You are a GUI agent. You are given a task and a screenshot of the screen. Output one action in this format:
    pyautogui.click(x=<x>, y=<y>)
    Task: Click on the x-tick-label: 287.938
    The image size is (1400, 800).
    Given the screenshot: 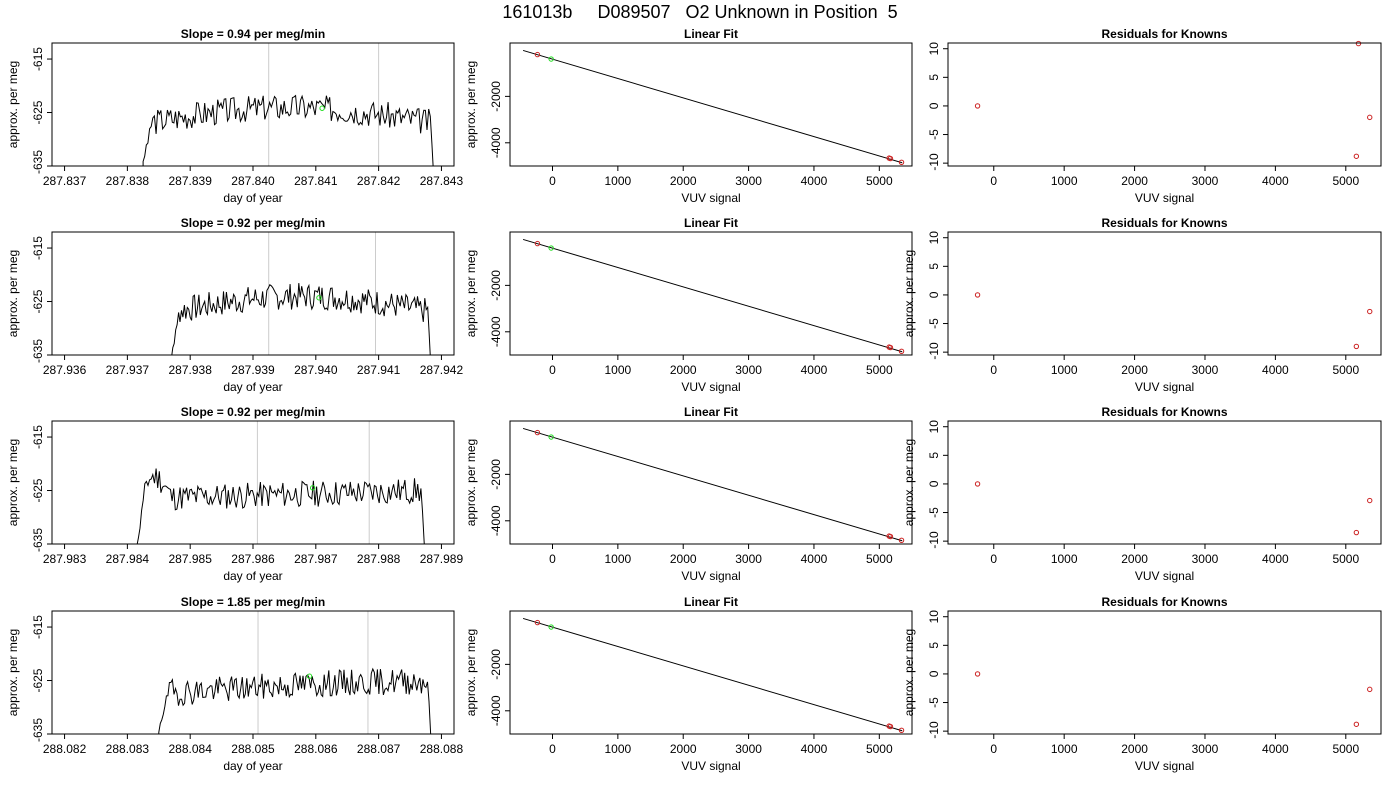 What is the action you would take?
    pyautogui.click(x=190, y=370)
    